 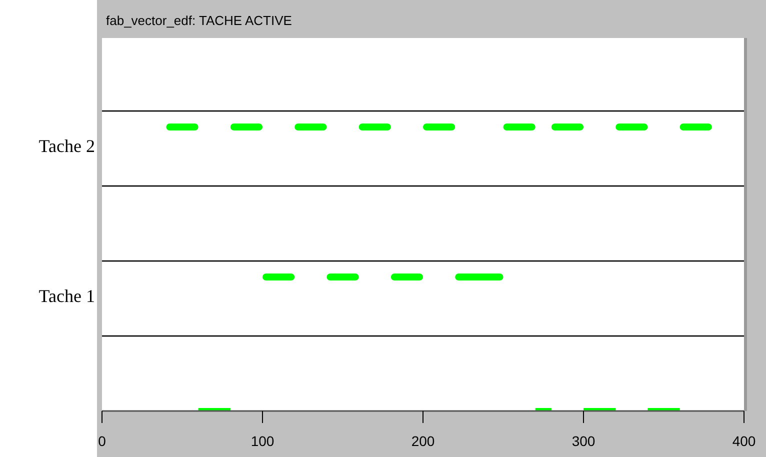 What do you see at coordinates (199, 20) in the screenshot?
I see `chart-title: fab_vector_edf: TACHE ACTIVE` at bounding box center [199, 20].